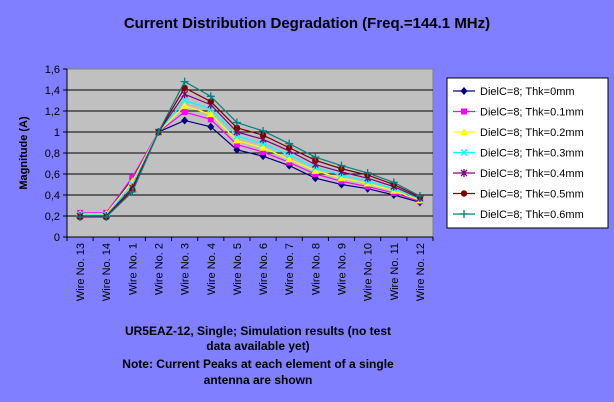  I want to click on legend-item: DielC=8; Thk=0.2mm, so click(518, 133).